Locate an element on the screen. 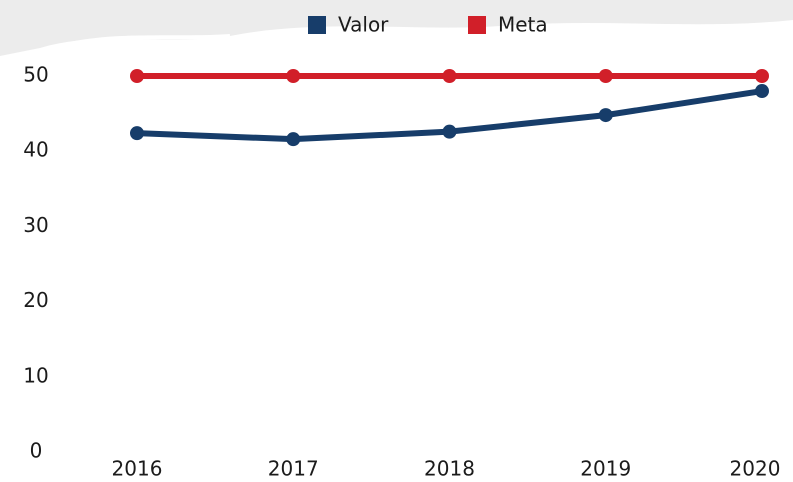 Image resolution: width=793 pixels, height=482 pixels. y-tick-label: 50 is located at coordinates (35, 75).